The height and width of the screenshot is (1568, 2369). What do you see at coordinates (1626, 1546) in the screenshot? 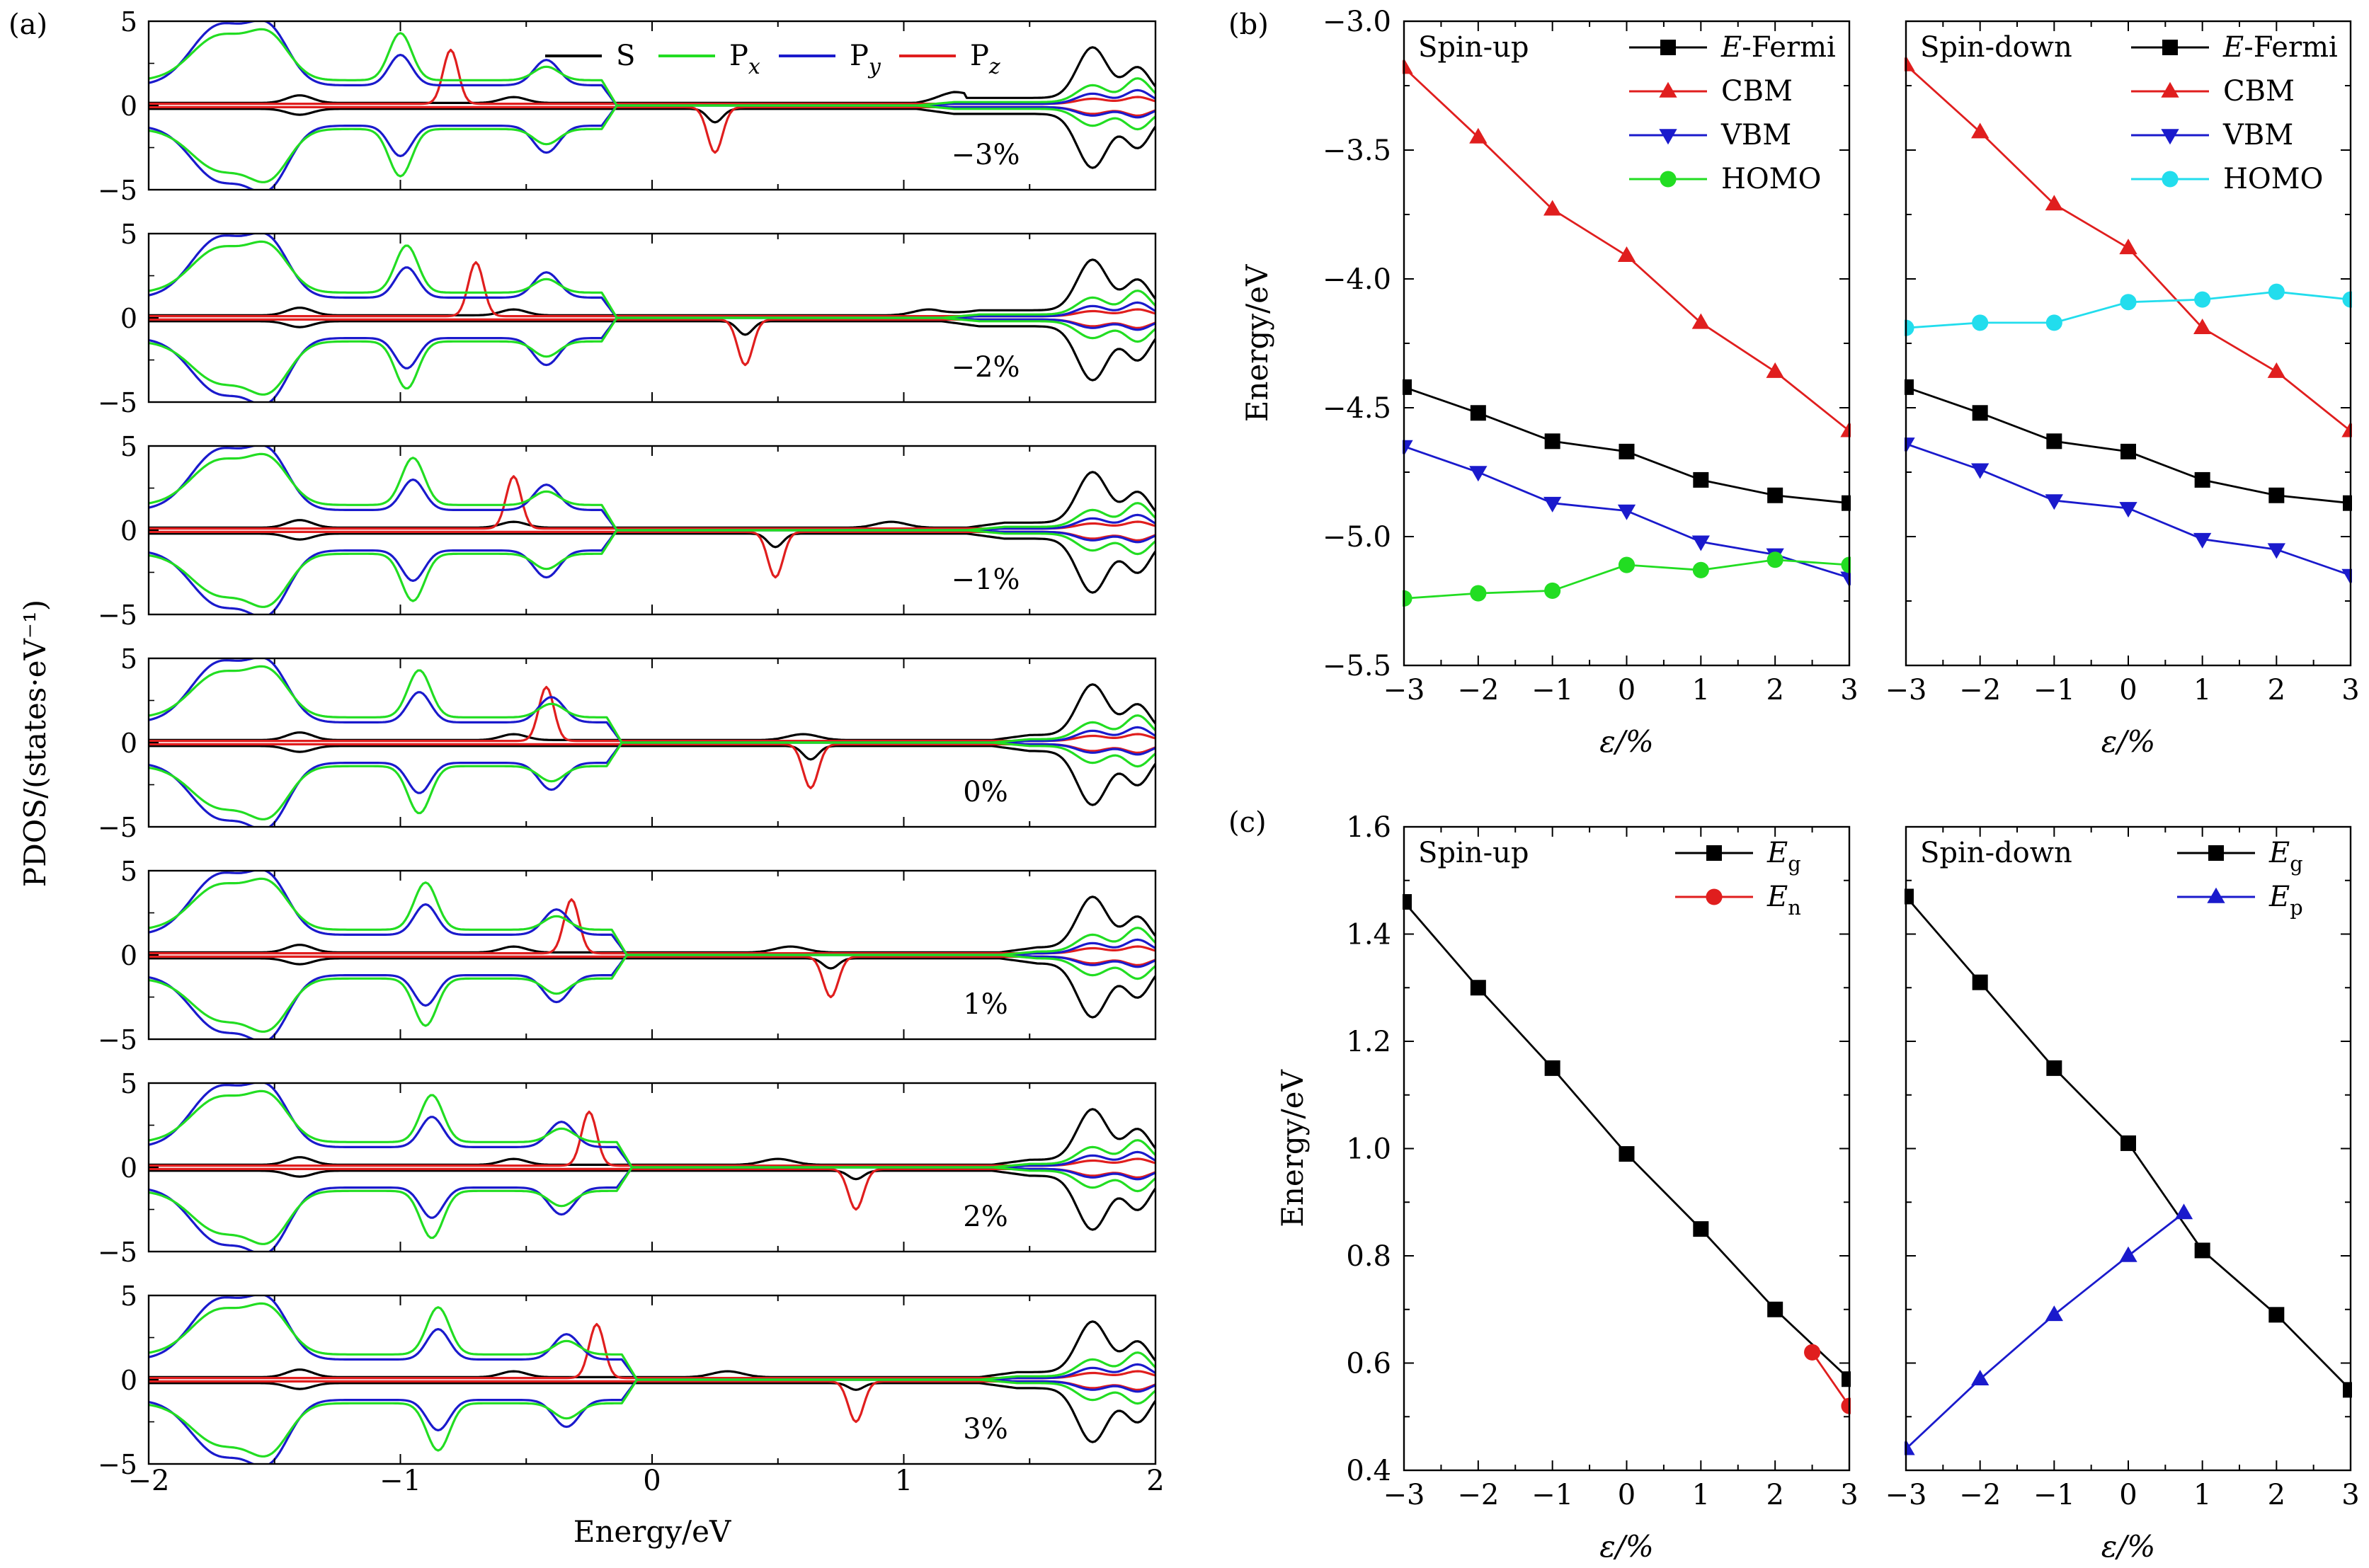
I see `x-axis-title: ε/%` at bounding box center [1626, 1546].